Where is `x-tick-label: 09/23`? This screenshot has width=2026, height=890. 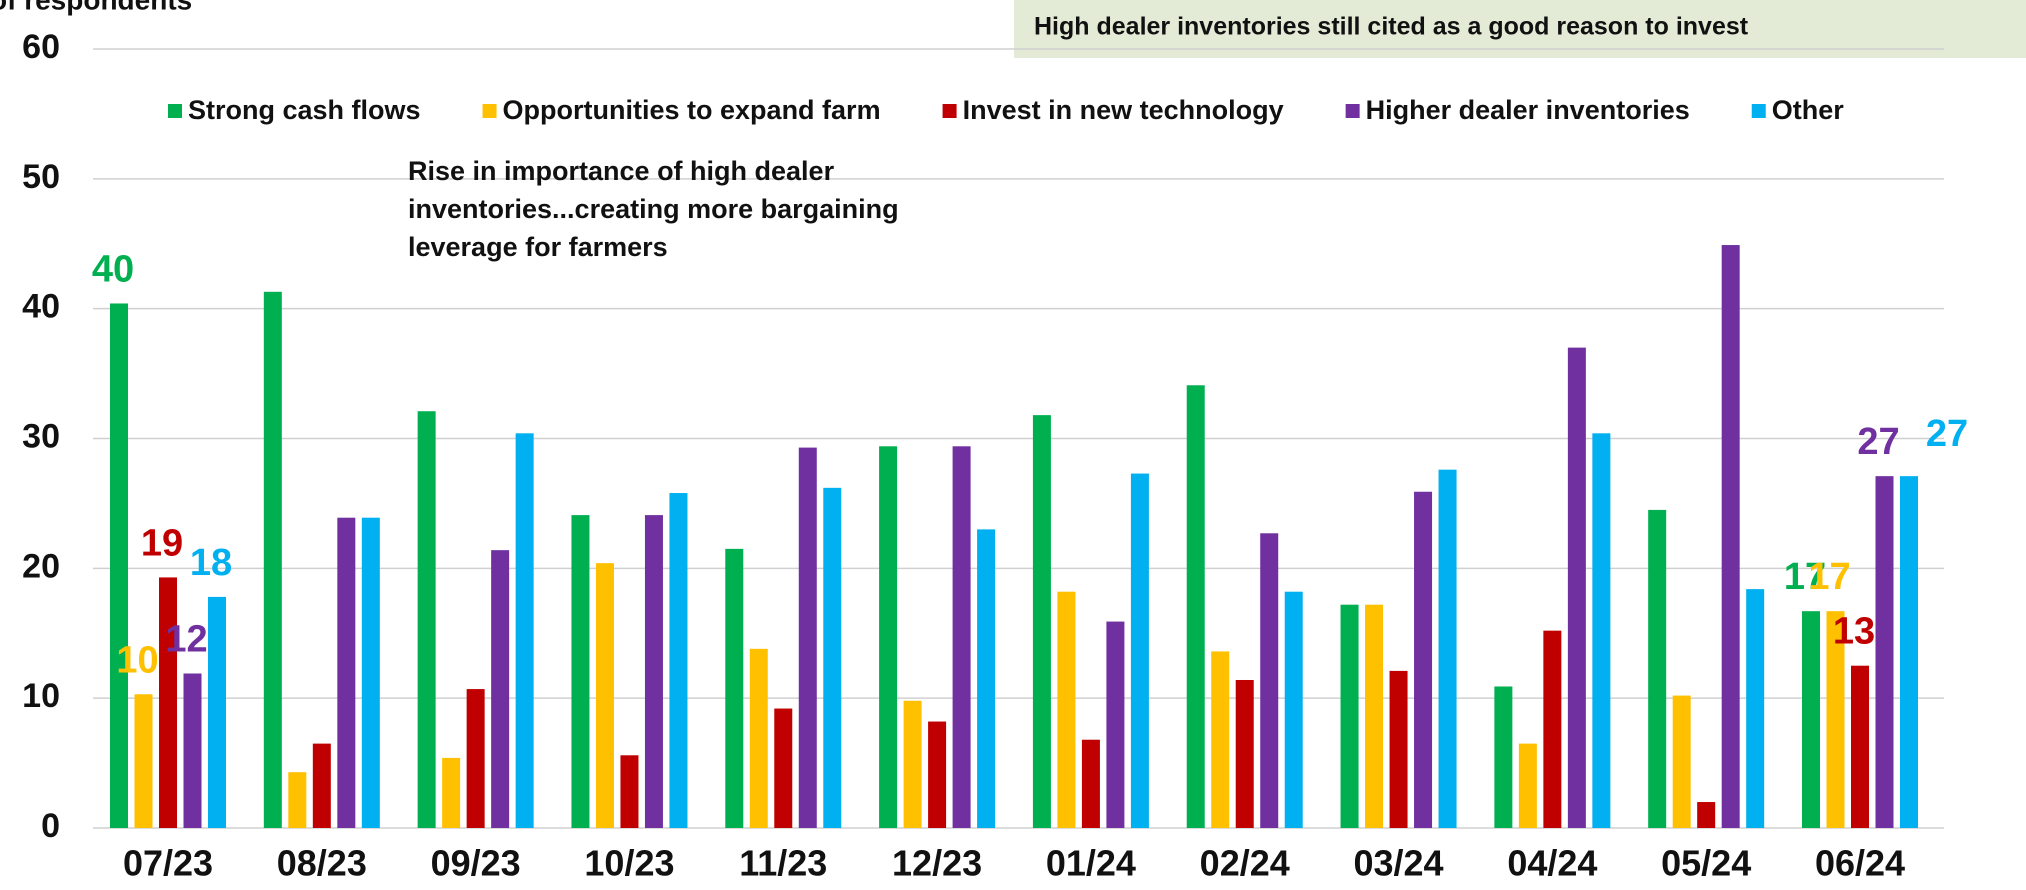
x-tick-label: 09/23 is located at coordinates (476, 863).